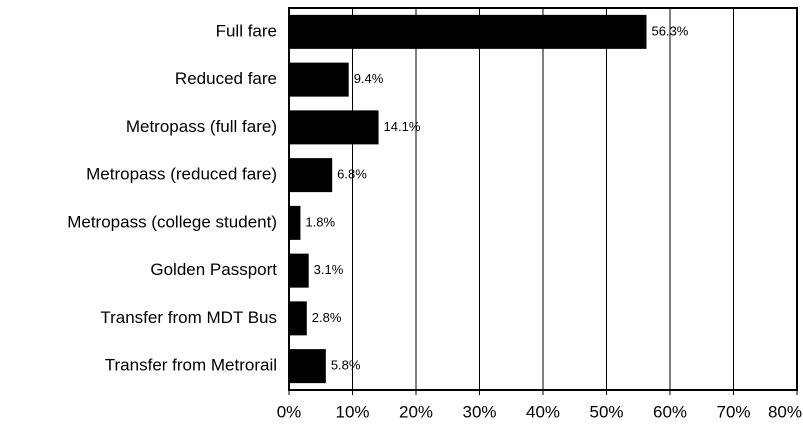 This screenshot has width=803, height=435. What do you see at coordinates (213, 269) in the screenshot?
I see `y-tick-label: Golden Passport` at bounding box center [213, 269].